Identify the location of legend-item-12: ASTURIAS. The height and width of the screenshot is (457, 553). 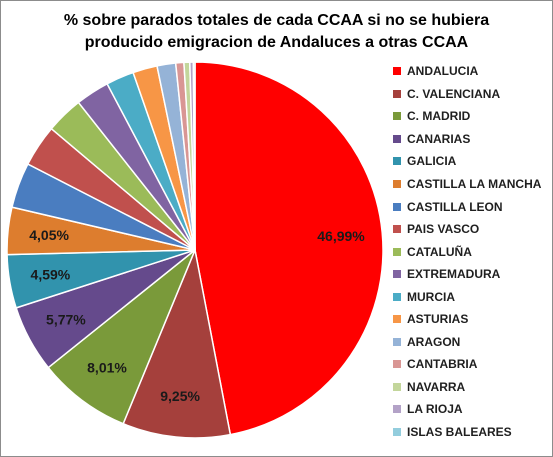
(467, 319).